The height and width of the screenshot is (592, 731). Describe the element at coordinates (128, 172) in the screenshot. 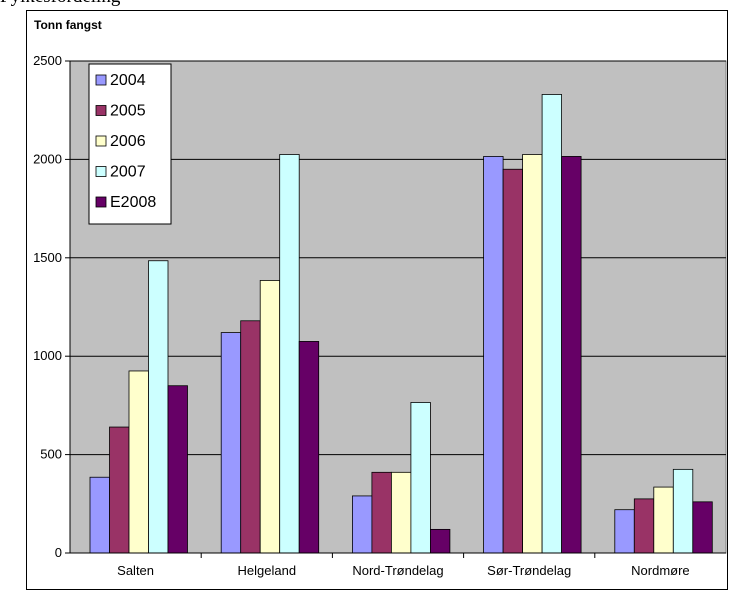

I see `legend-label: 2007` at that location.